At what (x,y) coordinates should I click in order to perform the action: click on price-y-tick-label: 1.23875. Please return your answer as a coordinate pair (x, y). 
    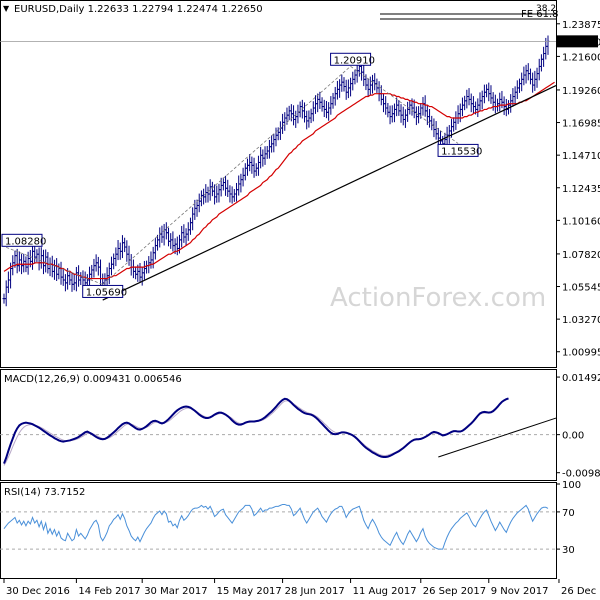
    Looking at the image, I should click on (581, 25).